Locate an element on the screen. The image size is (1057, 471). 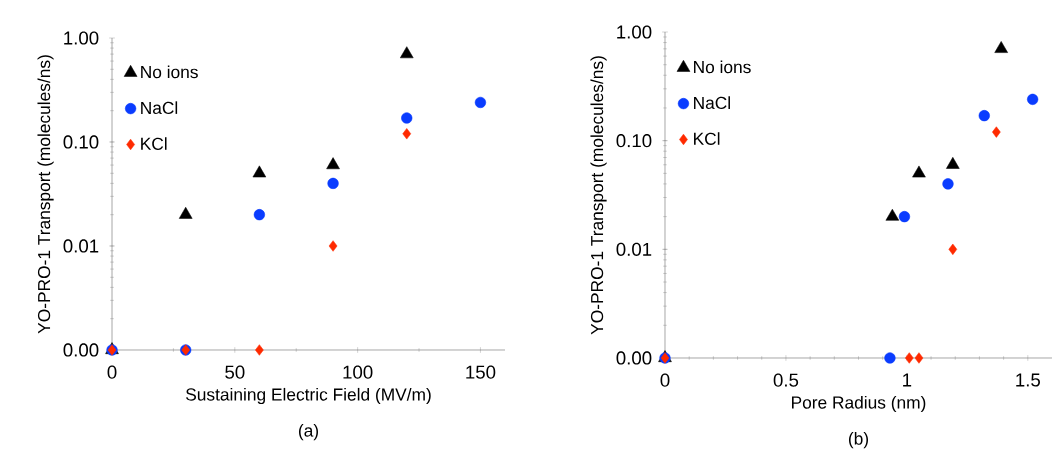
x-tick-label: 50 is located at coordinates (235, 372).